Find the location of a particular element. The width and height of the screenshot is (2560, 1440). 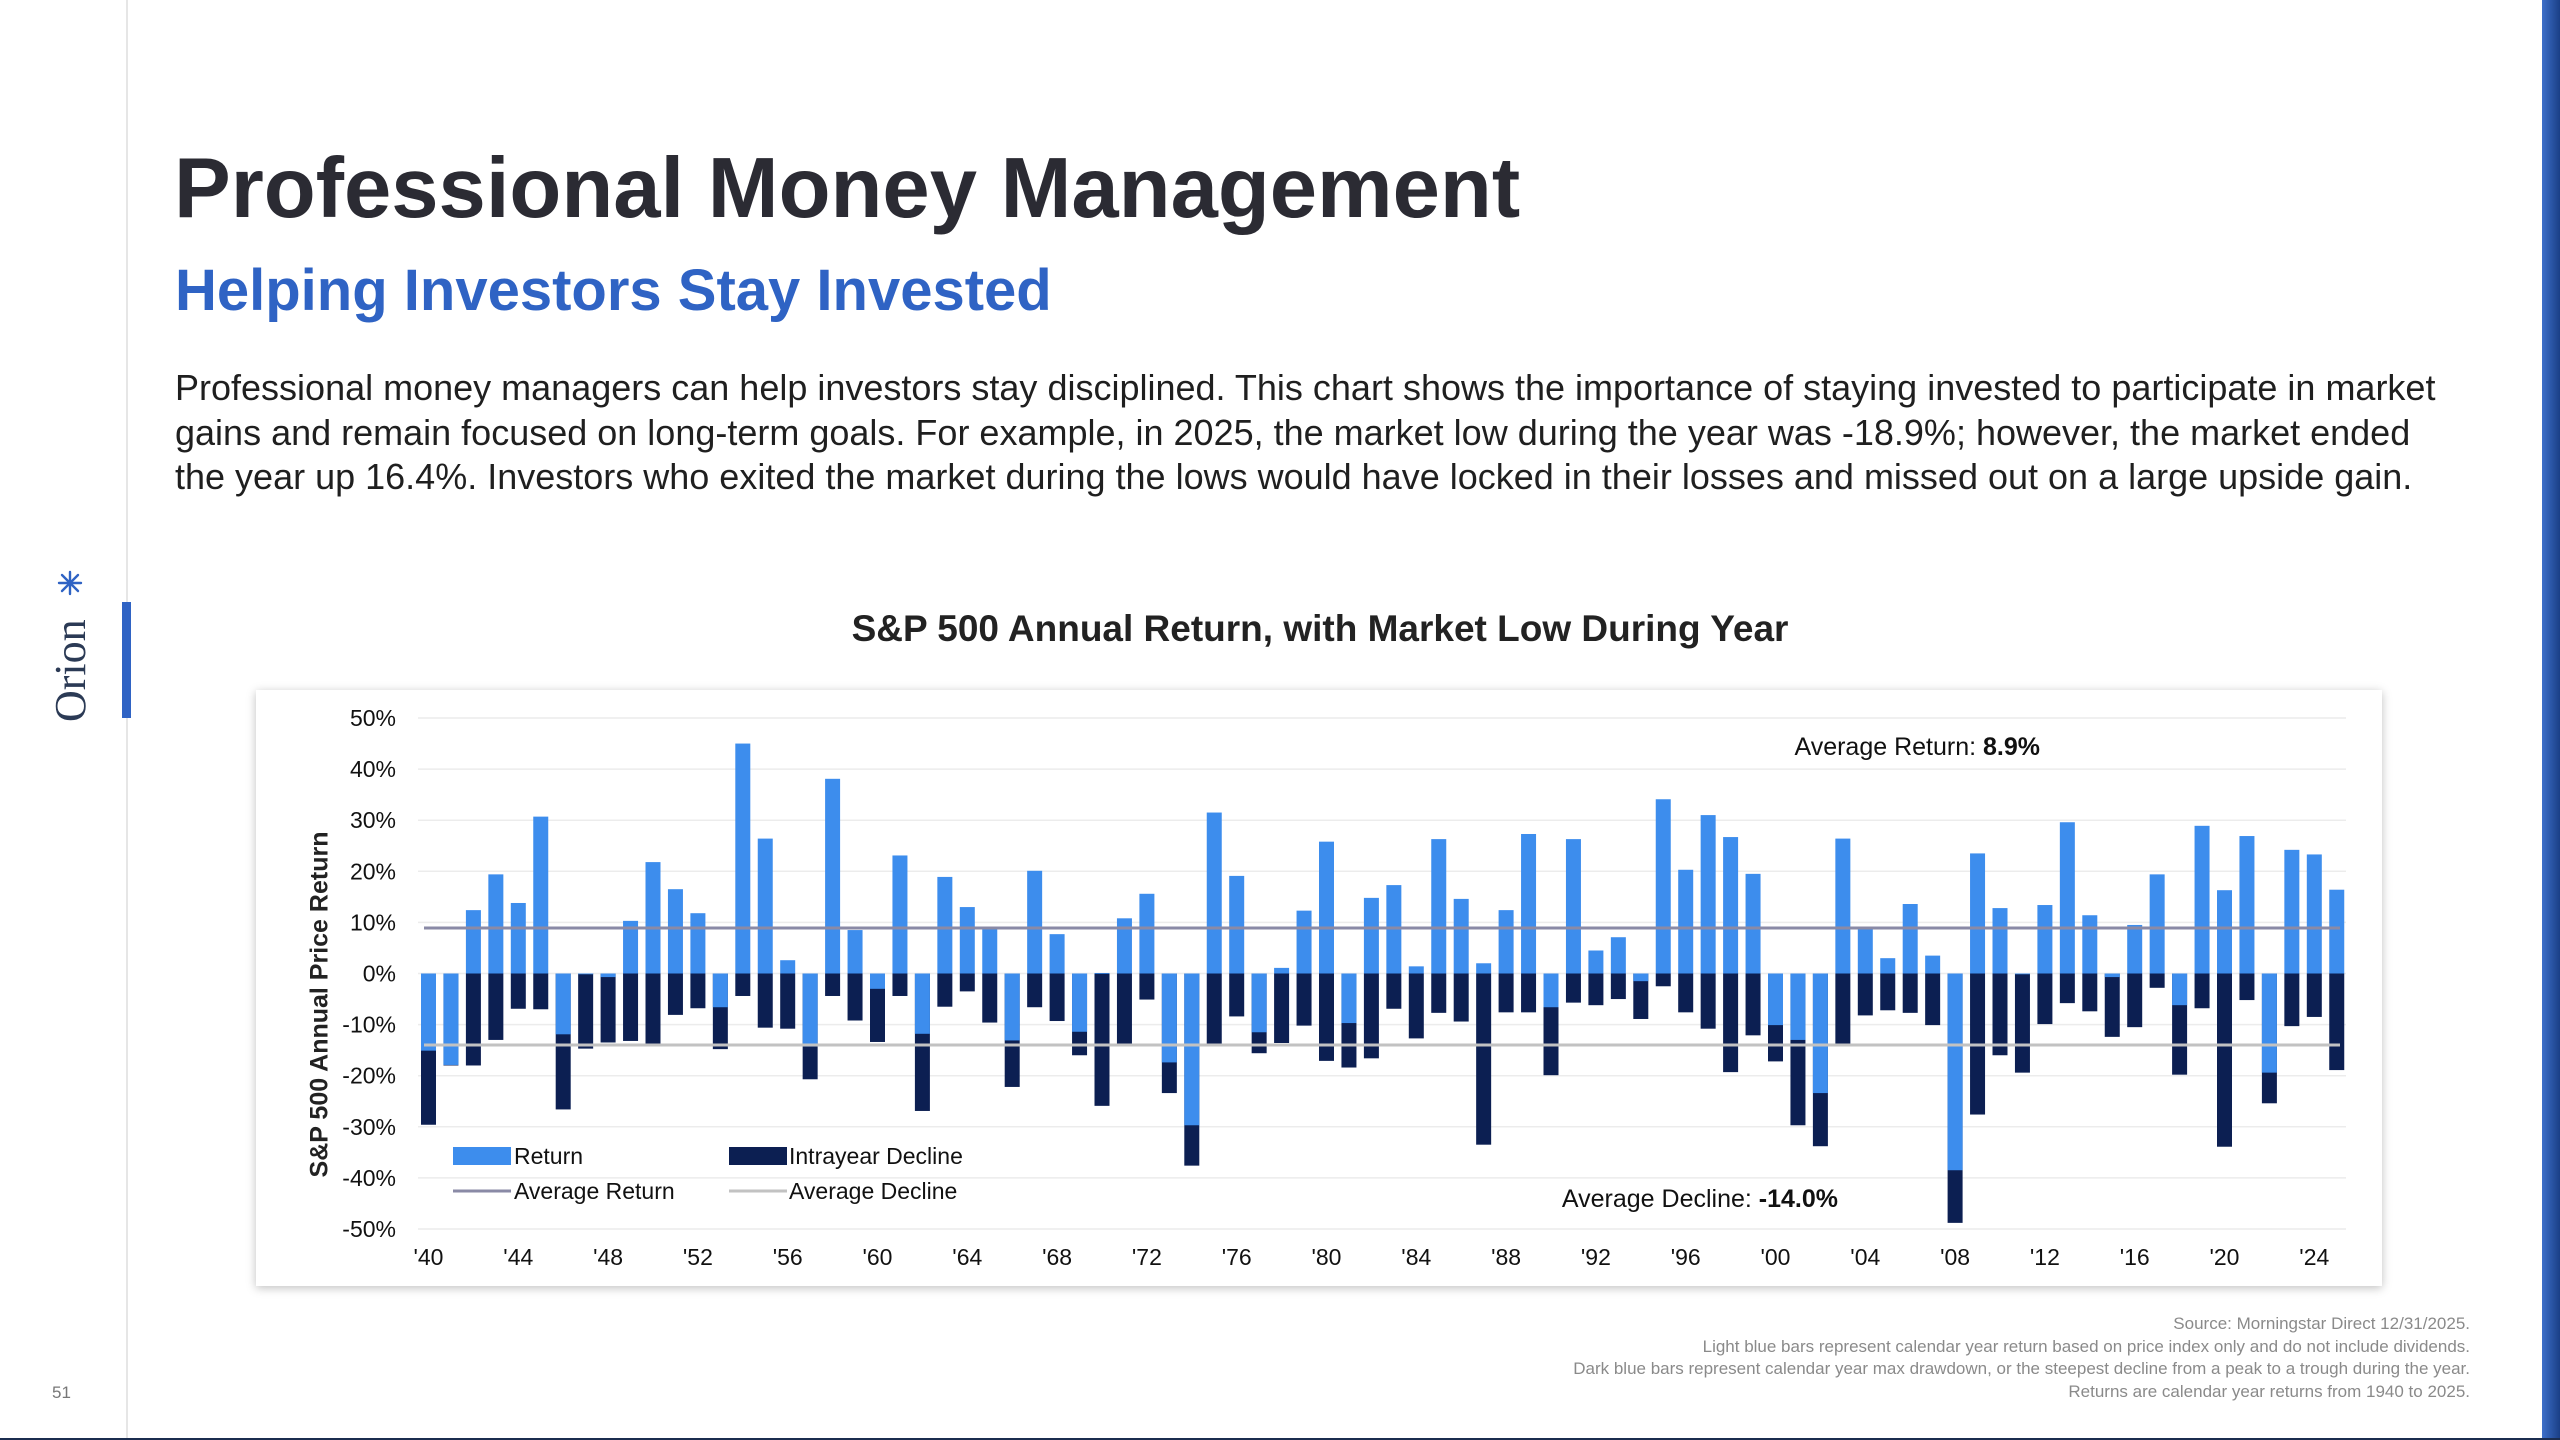

page-subtitle: Helping Investors Stay Invested is located at coordinates (613, 290).